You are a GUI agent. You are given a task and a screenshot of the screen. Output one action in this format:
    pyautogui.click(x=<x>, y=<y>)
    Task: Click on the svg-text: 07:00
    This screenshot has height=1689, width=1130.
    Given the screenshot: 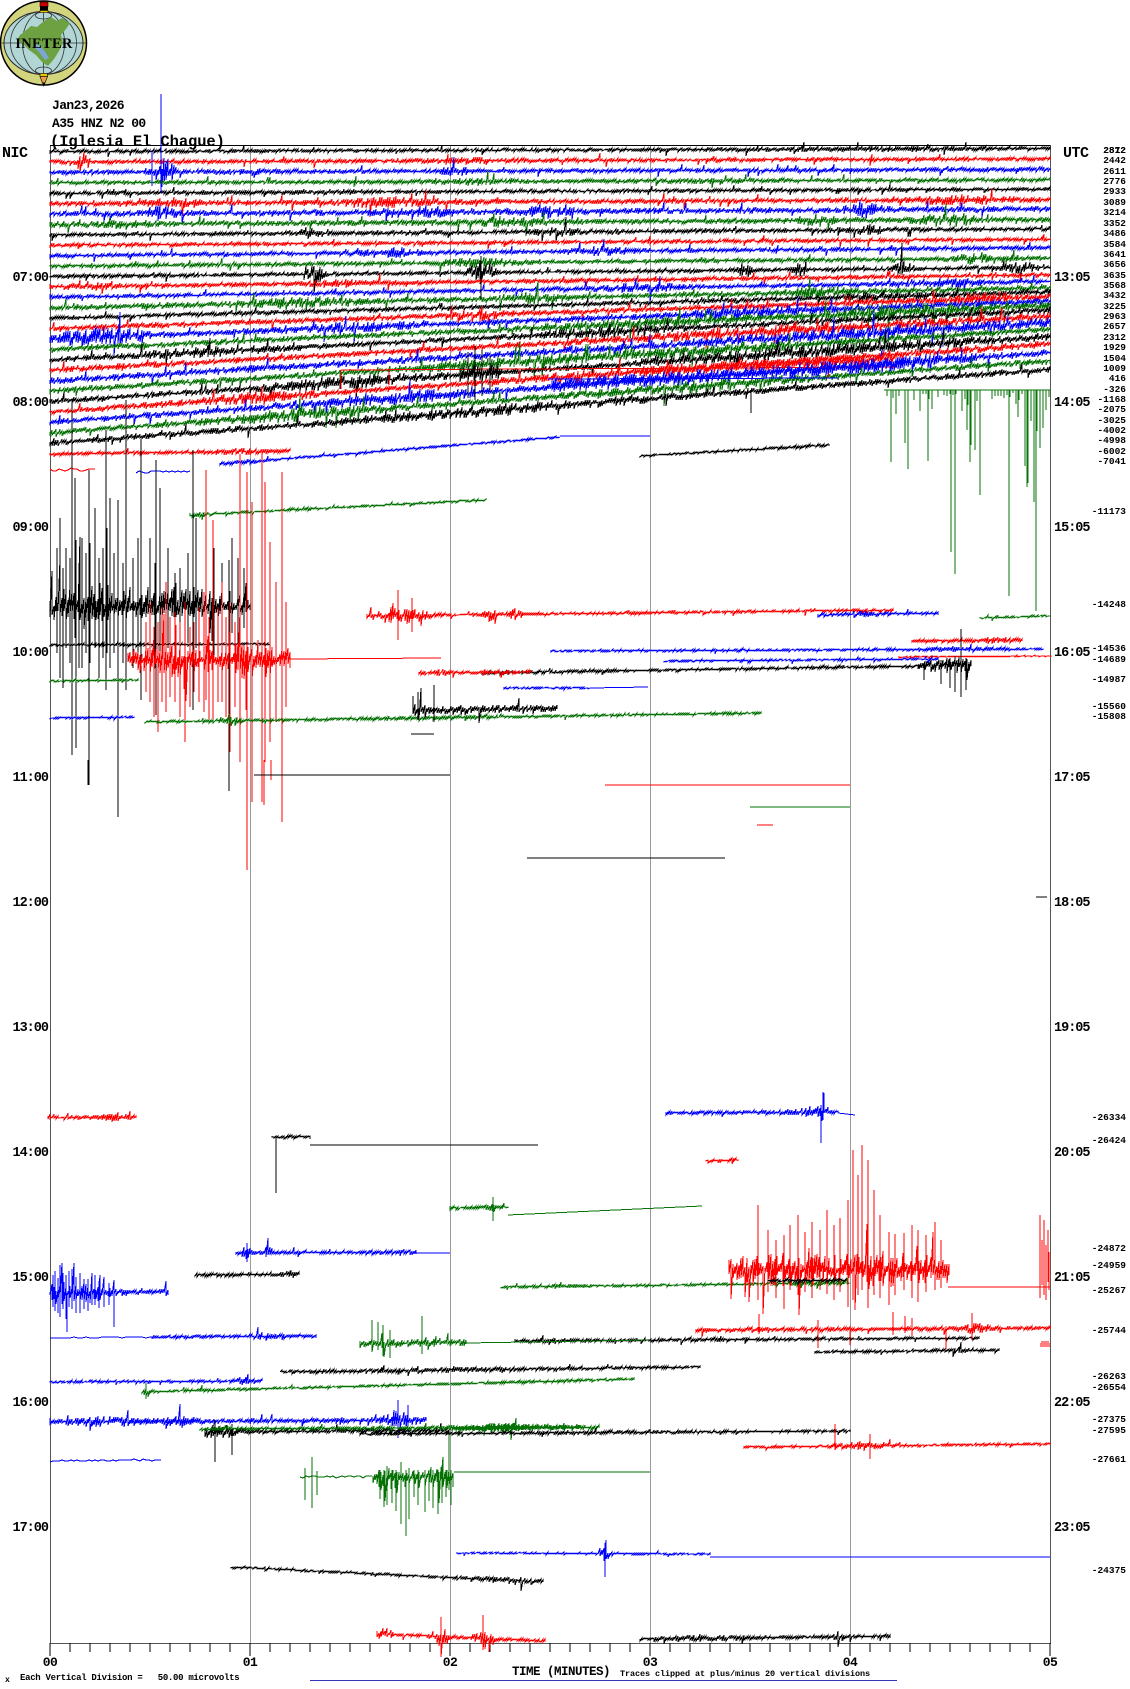 What is the action you would take?
    pyautogui.click(x=30, y=278)
    